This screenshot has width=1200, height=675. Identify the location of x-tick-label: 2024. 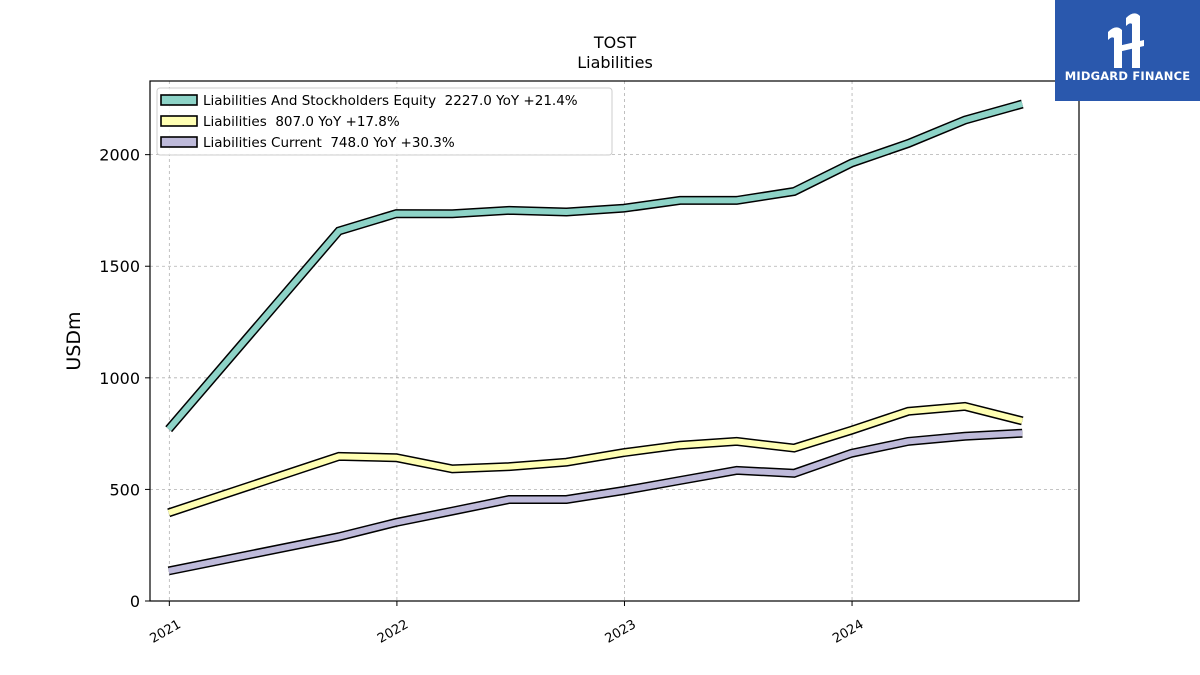
(848, 632).